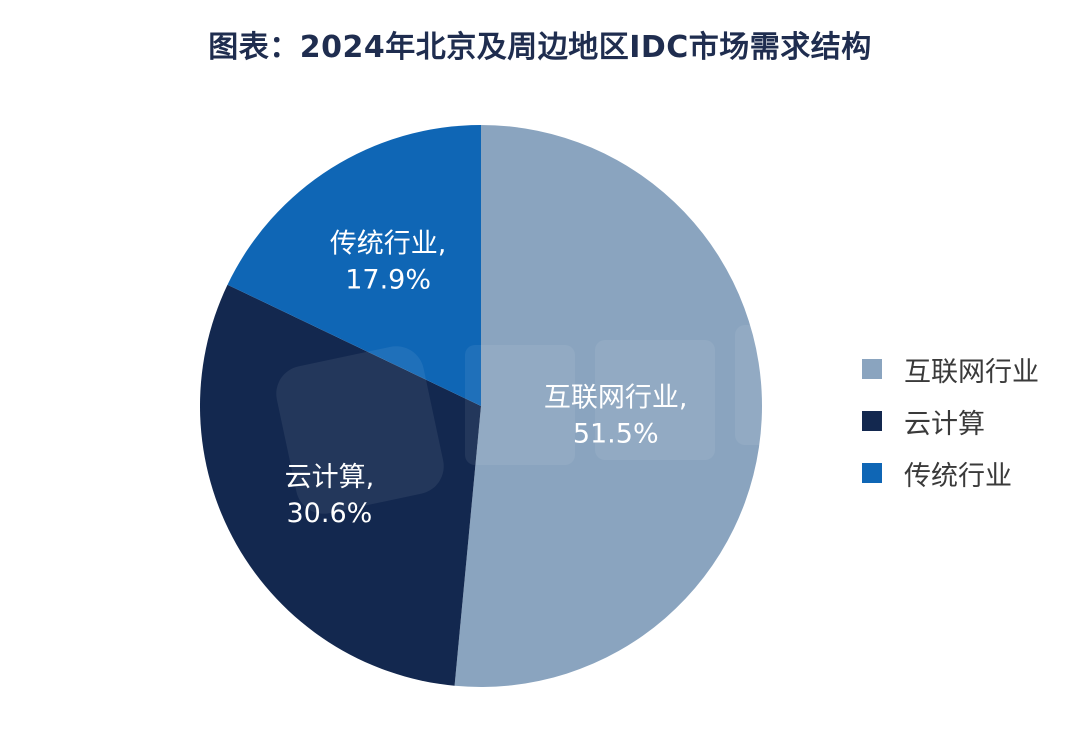 The height and width of the screenshot is (744, 1080). I want to click on pie-slice-traditional, so click(354, 265).